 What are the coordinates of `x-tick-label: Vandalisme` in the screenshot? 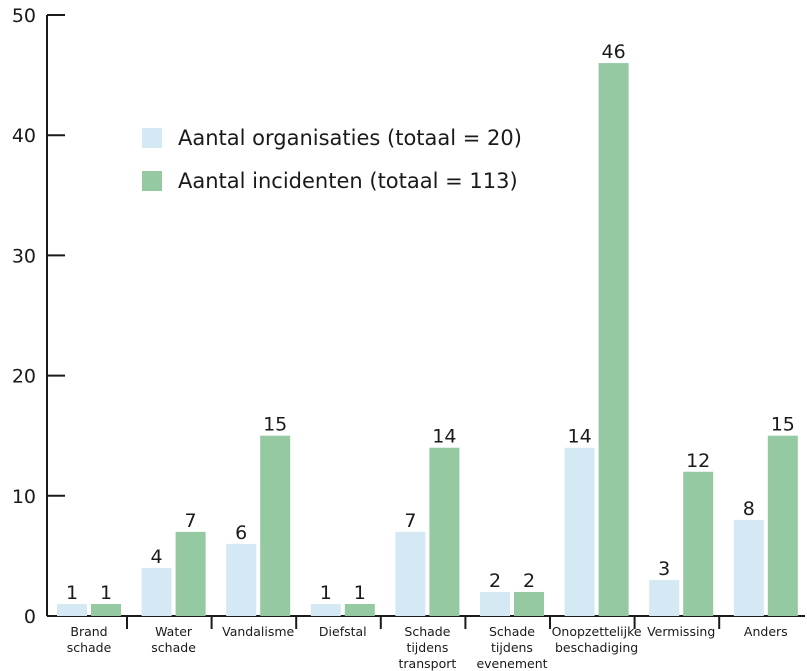 It's located at (258, 631).